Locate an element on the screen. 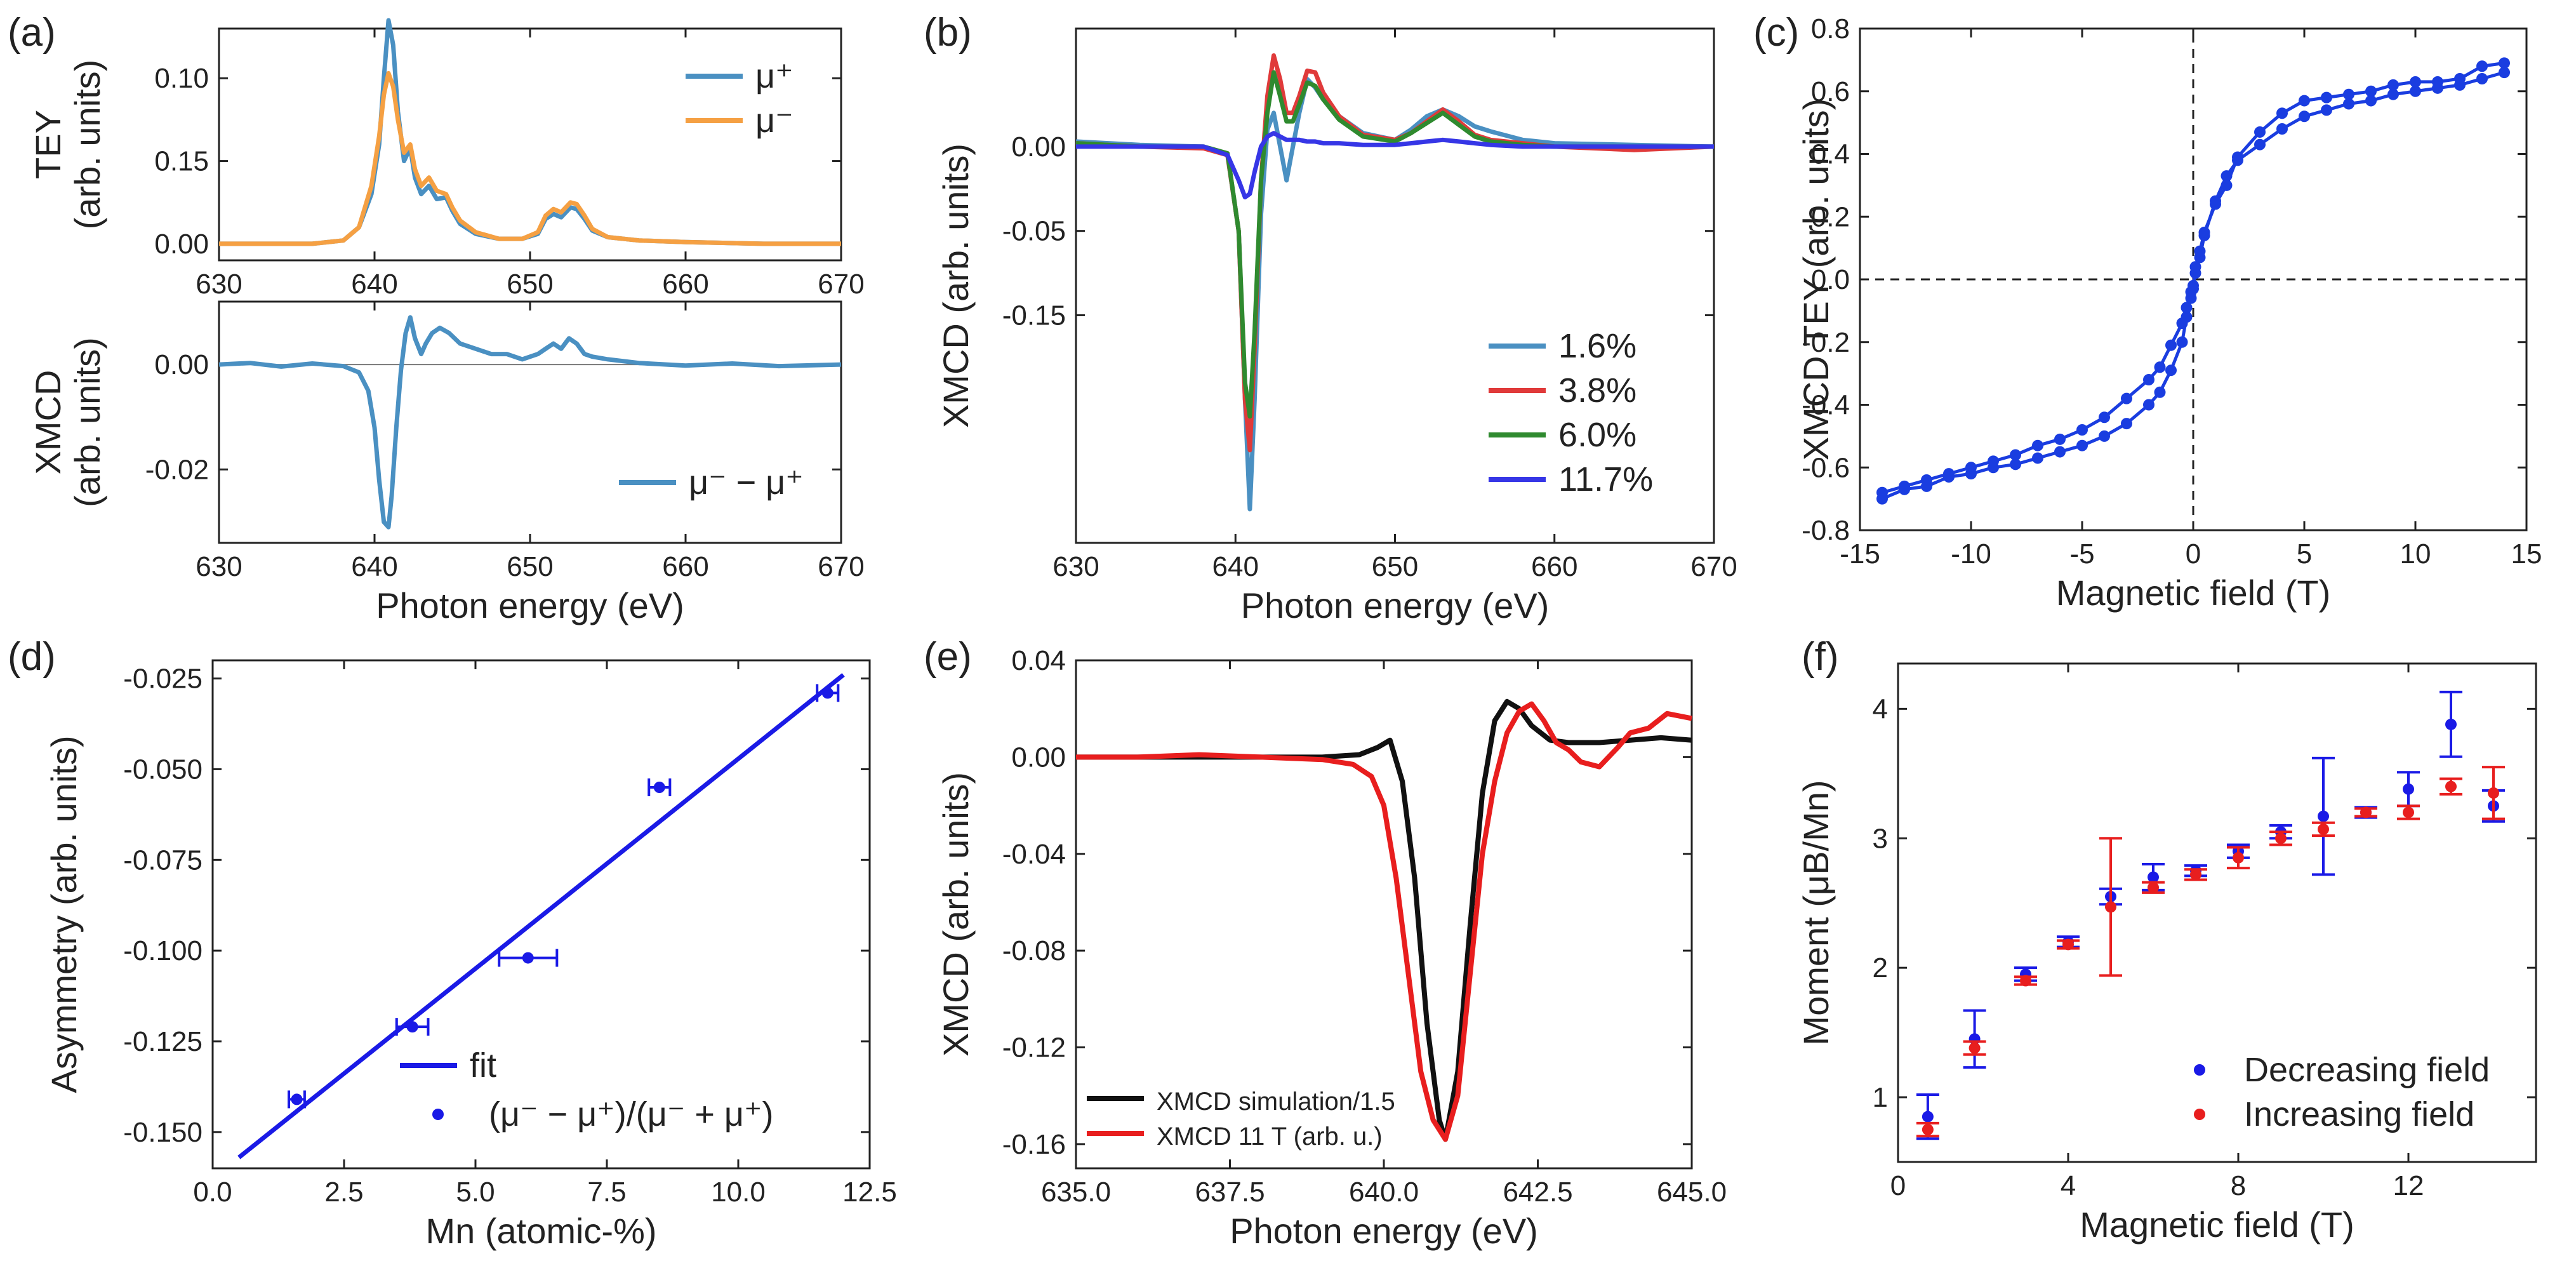 Image resolution: width=2576 pixels, height=1268 pixels. f-xtick-label: 12 is located at coordinates (2408, 1185).